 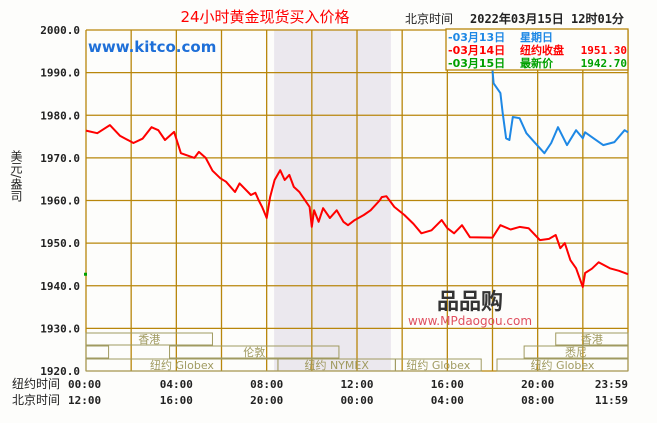 I want to click on y-tick-label: 1930.0, so click(x=60, y=328).